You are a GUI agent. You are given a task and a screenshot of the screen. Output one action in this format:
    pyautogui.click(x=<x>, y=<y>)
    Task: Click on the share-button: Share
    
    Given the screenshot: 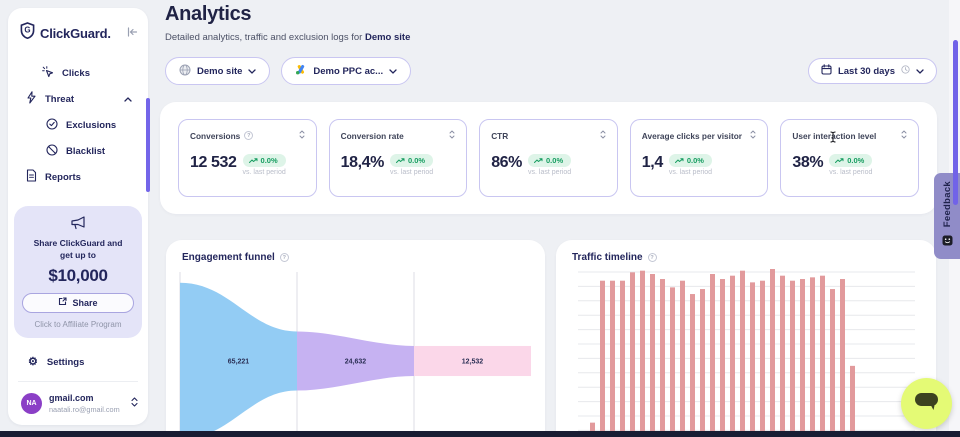 What is the action you would take?
    pyautogui.click(x=78, y=302)
    